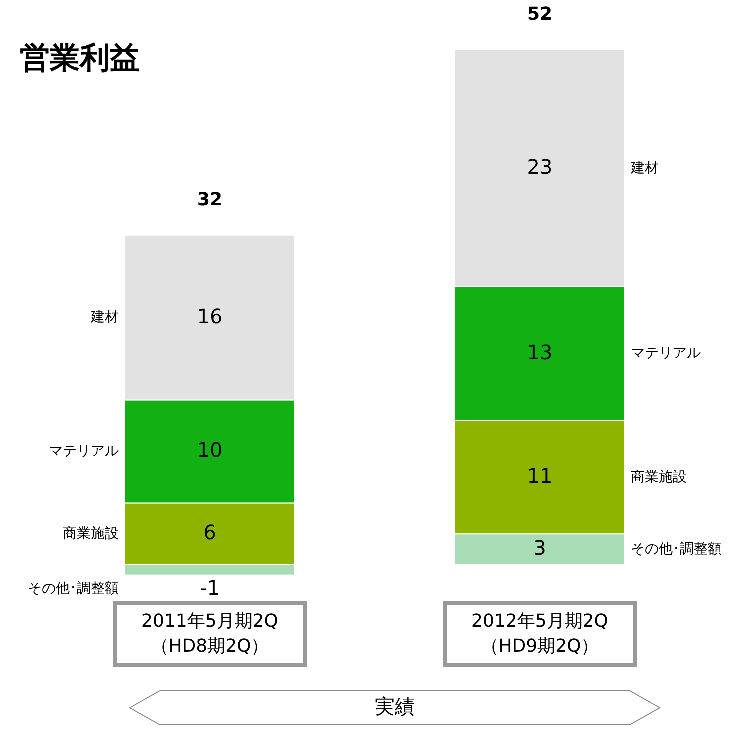 This screenshot has height=740, width=731. I want to click on data-label: 13, so click(540, 352).